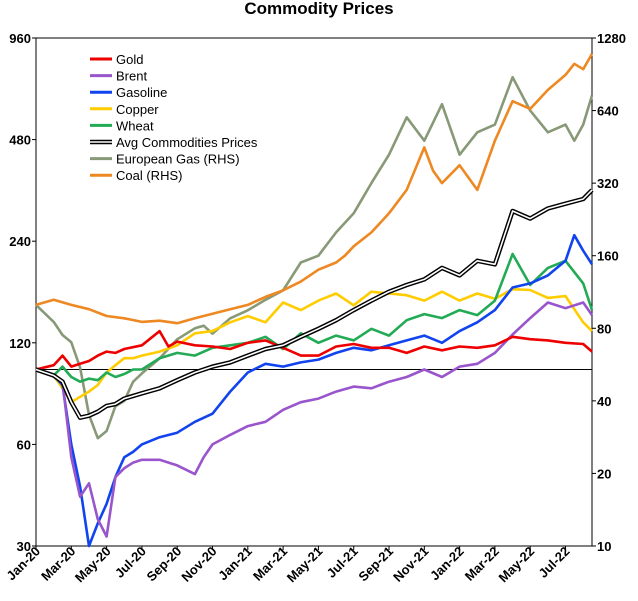  Describe the element at coordinates (235, 564) in the screenshot. I see `x-tick-label: Jan-21` at that location.